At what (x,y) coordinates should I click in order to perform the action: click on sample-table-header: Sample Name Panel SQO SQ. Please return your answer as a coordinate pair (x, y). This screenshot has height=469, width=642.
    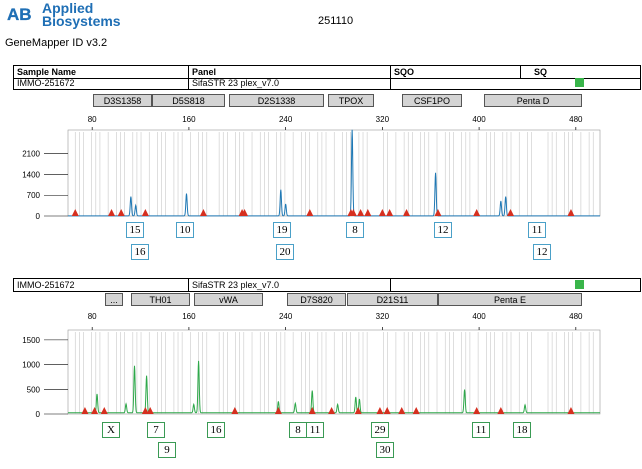
    Looking at the image, I should click on (327, 72).